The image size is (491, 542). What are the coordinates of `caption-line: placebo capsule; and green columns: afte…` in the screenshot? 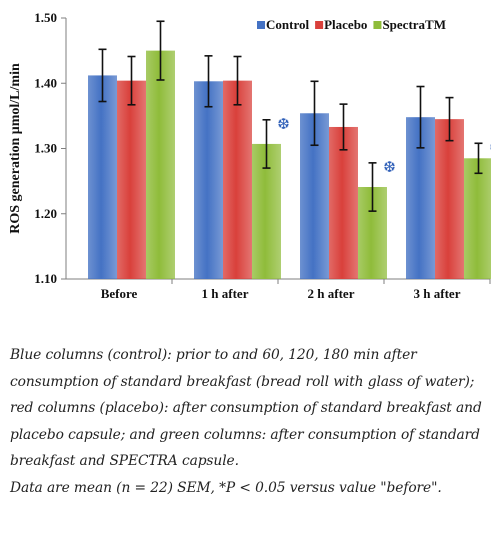 It's located at (245, 434).